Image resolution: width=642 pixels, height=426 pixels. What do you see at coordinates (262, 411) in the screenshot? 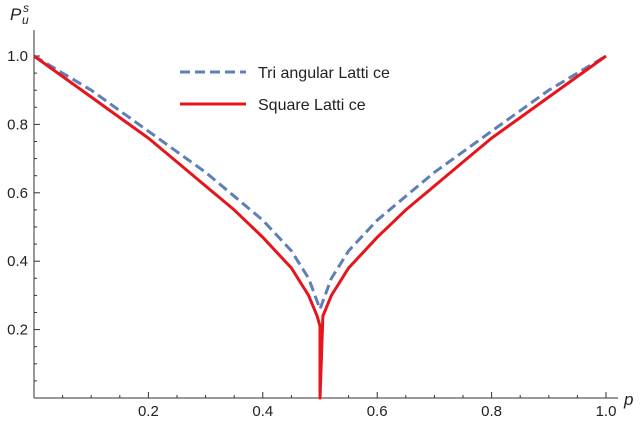
I see `x-tick-label: 0.4` at bounding box center [262, 411].